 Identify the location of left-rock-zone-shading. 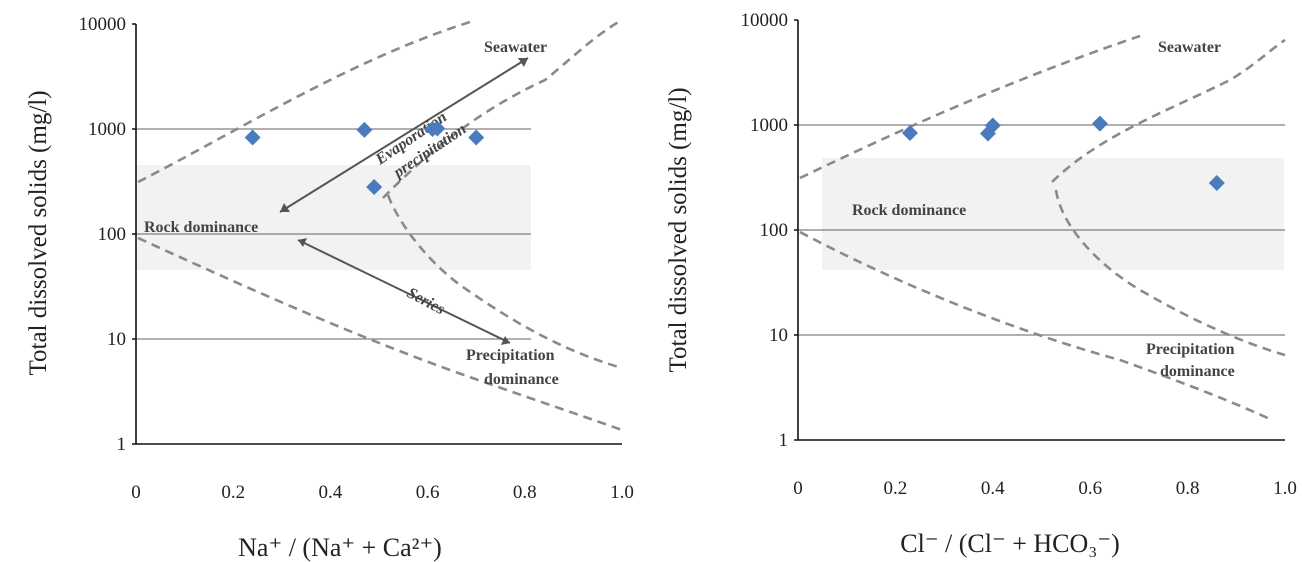
(333, 217).